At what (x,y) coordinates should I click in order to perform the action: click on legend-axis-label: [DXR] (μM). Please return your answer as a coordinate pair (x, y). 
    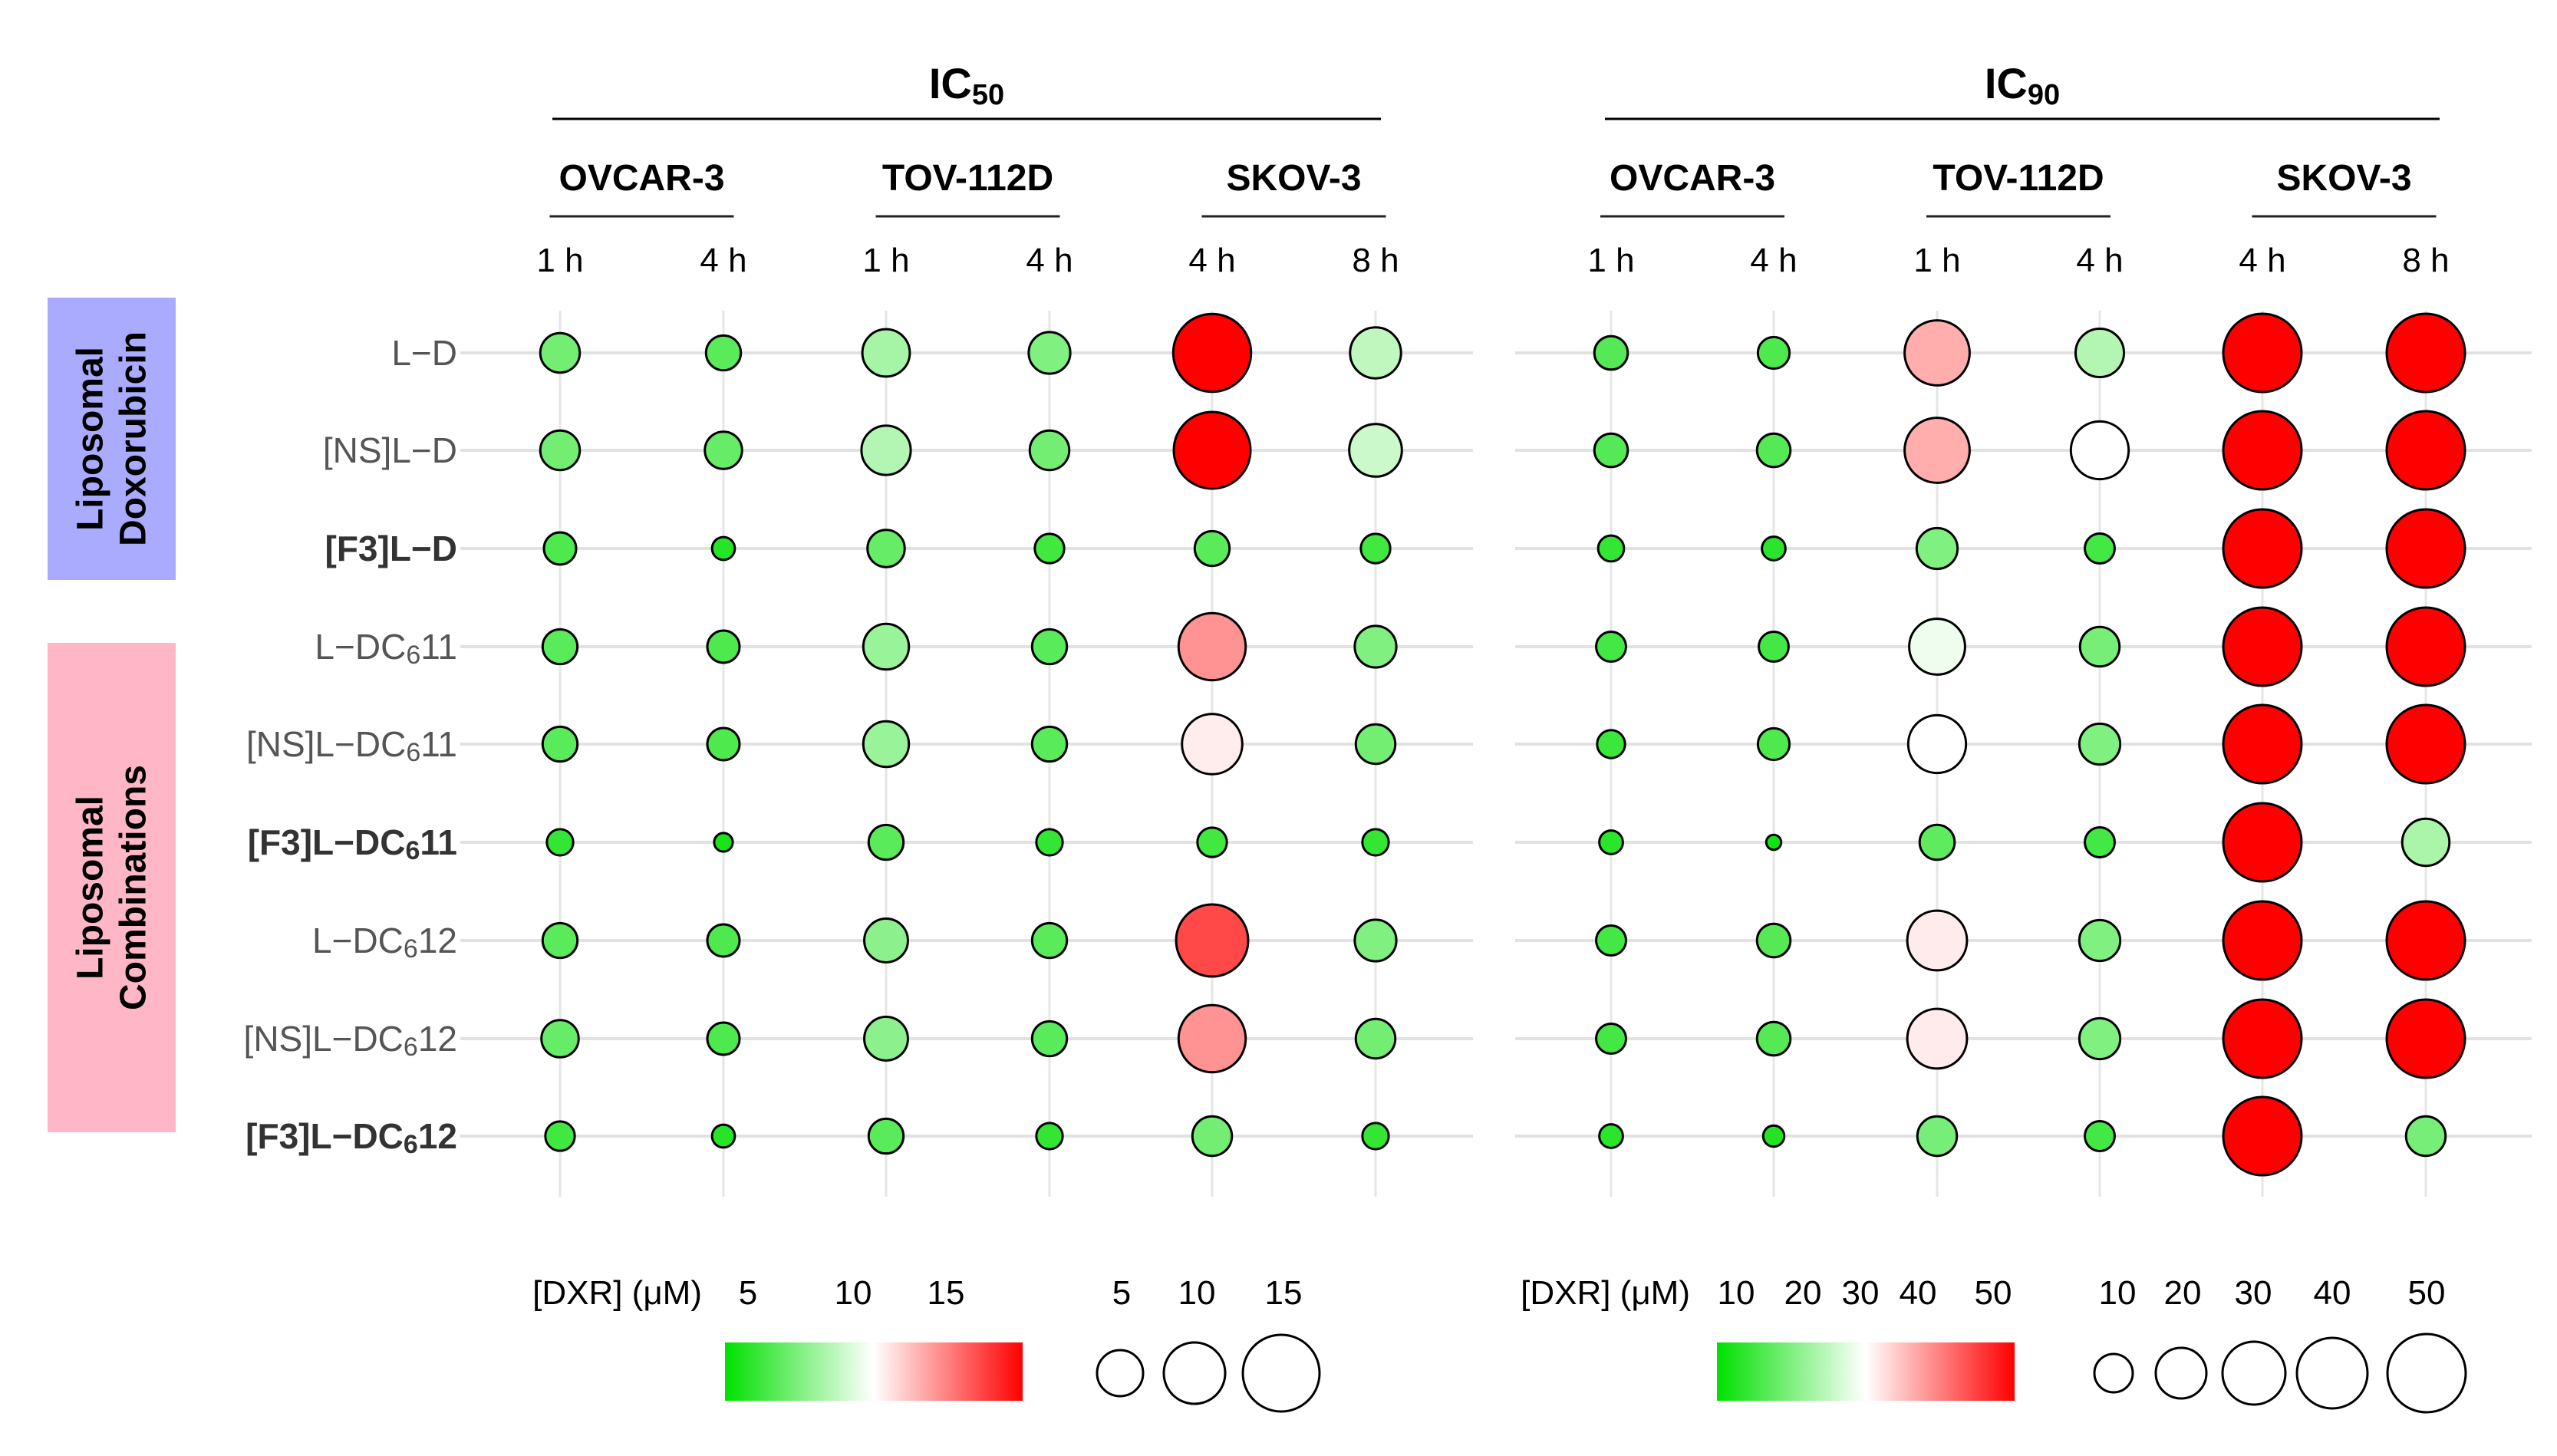
    Looking at the image, I should click on (1605, 1293).